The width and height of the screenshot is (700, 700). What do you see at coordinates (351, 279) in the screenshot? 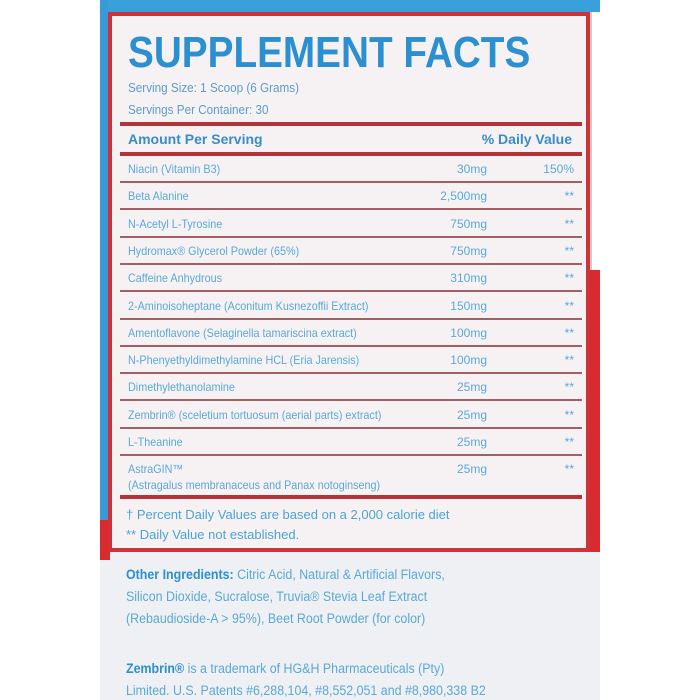
I see `ingredient-row: Caffeine Anhydrous 310mg **` at bounding box center [351, 279].